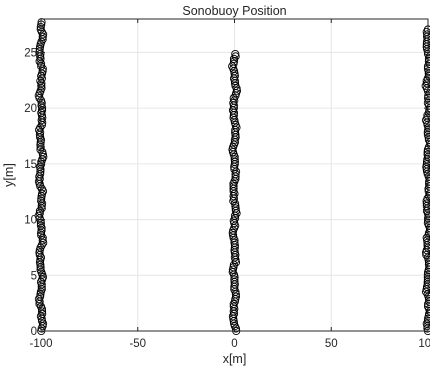 The height and width of the screenshot is (366, 430). I want to click on x-tick-label: -100, so click(40, 344).